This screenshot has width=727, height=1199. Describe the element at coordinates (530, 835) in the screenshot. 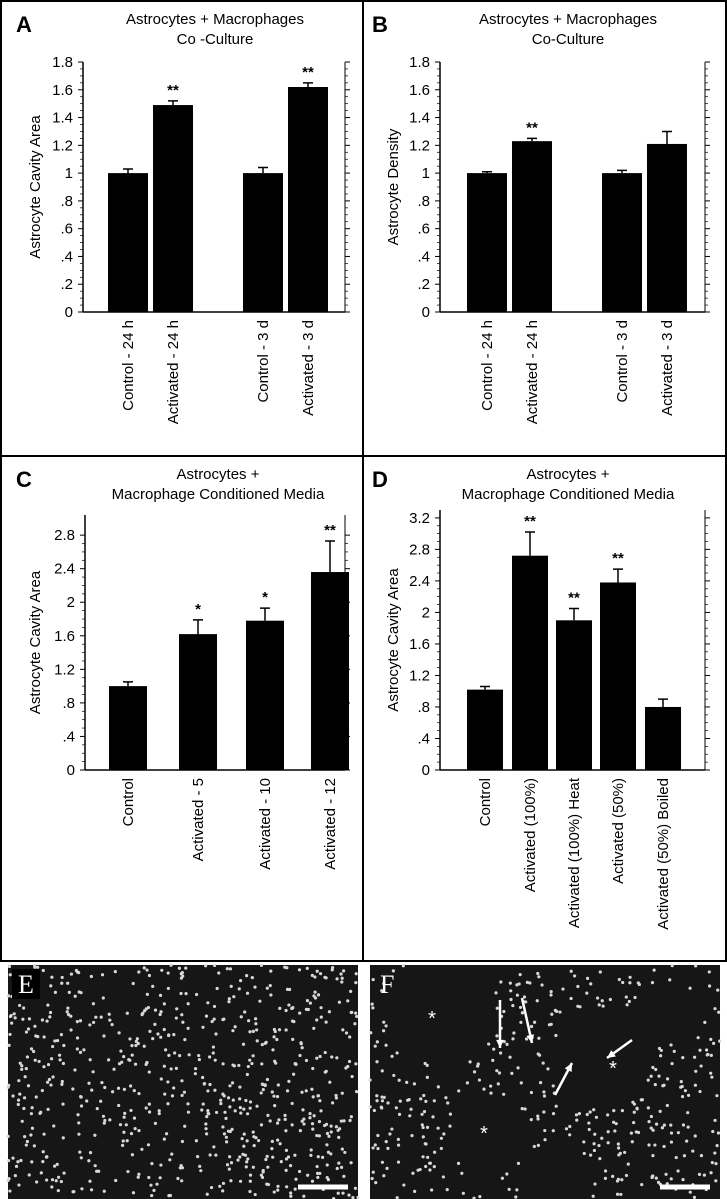

I see `x-tick-label: Activated (100%)` at that location.